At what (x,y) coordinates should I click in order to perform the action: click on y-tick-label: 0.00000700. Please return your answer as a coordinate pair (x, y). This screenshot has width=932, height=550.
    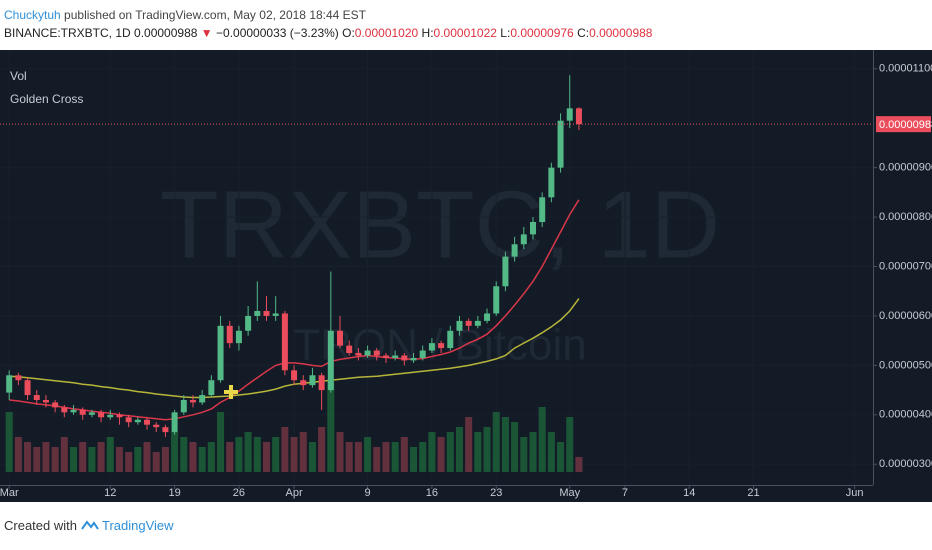
    Looking at the image, I should click on (905, 266).